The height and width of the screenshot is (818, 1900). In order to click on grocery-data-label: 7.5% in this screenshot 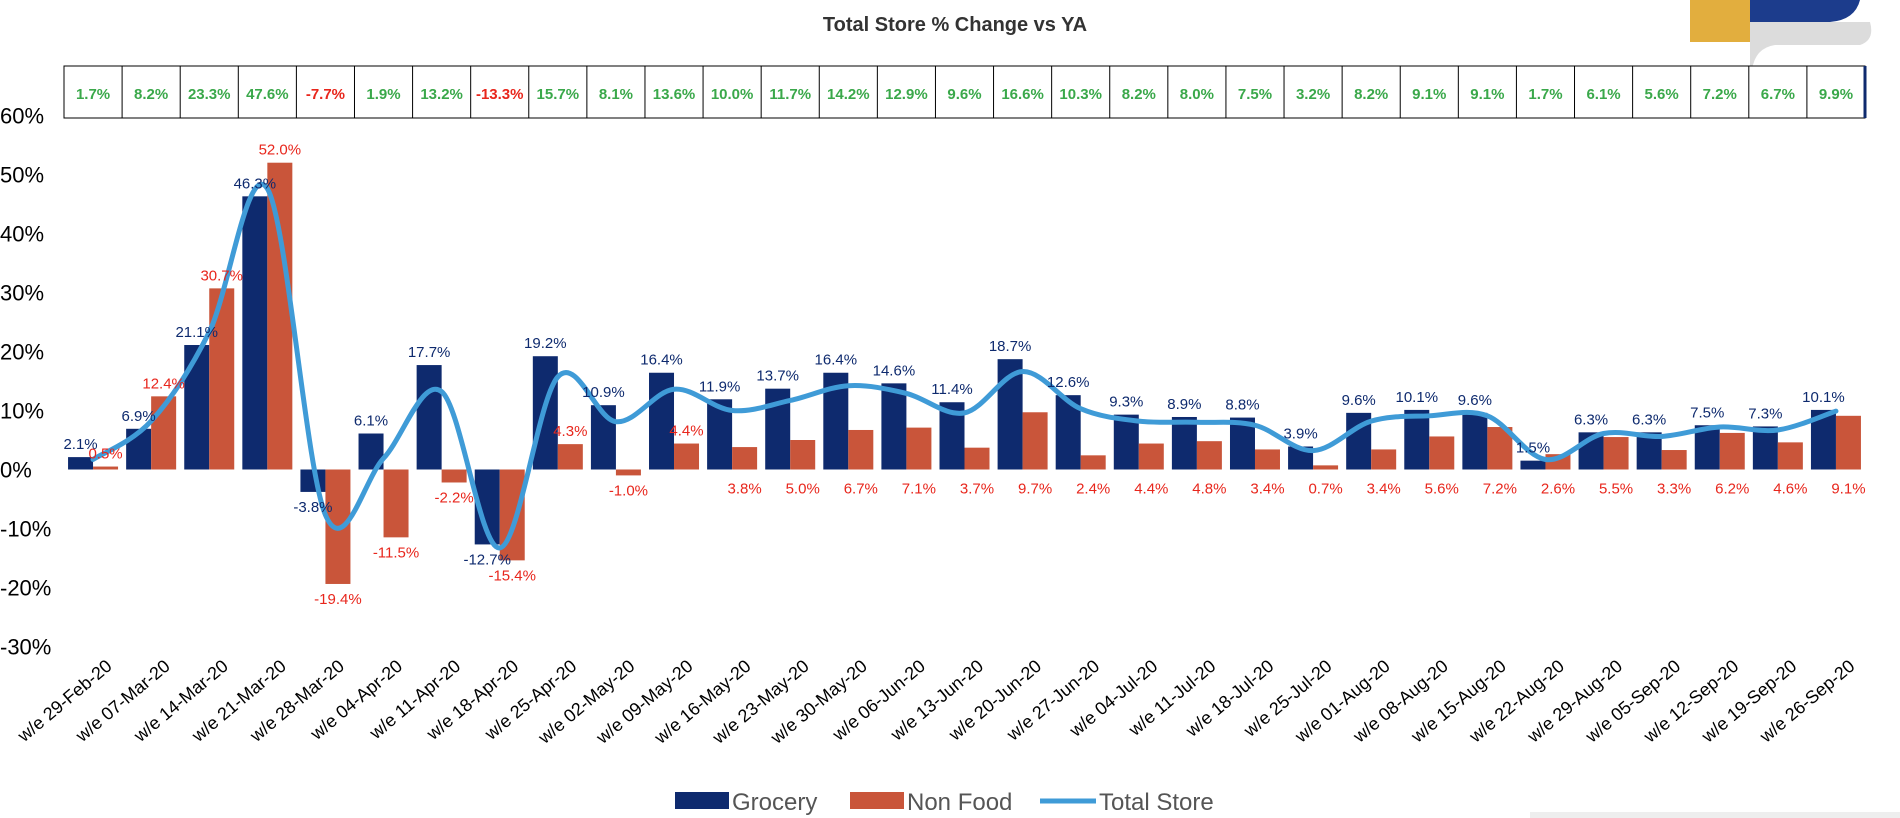, I will do `click(1707, 412)`.